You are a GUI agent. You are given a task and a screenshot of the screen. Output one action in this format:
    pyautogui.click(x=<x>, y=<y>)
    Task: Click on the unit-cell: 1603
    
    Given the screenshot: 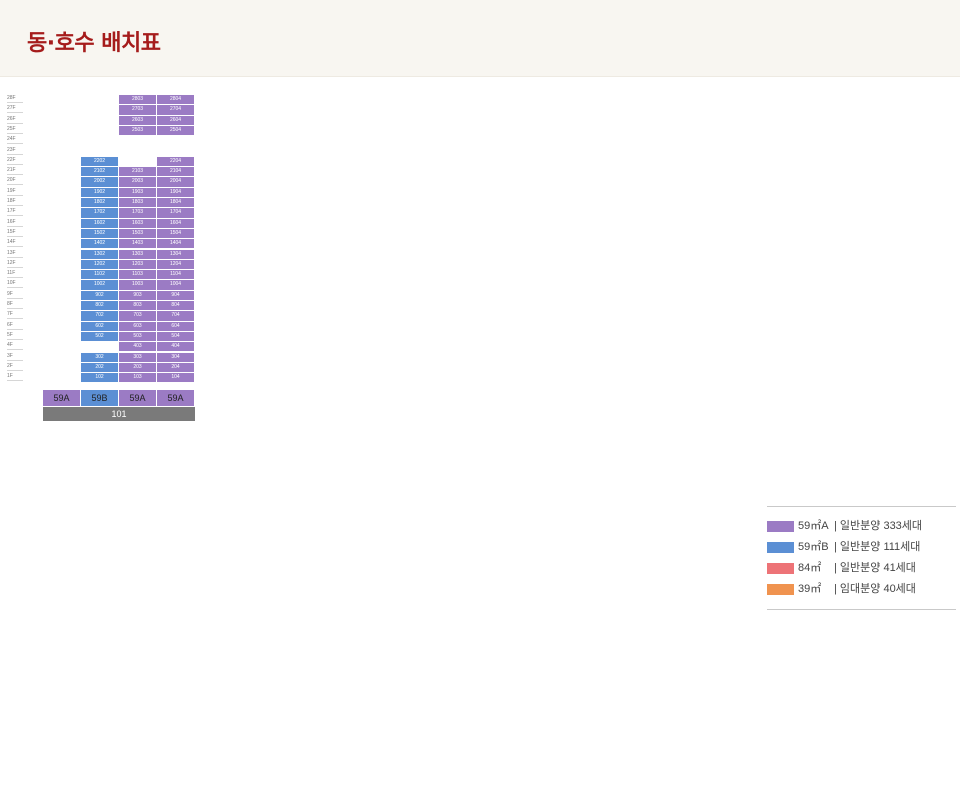 What is the action you would take?
    pyautogui.click(x=138, y=223)
    